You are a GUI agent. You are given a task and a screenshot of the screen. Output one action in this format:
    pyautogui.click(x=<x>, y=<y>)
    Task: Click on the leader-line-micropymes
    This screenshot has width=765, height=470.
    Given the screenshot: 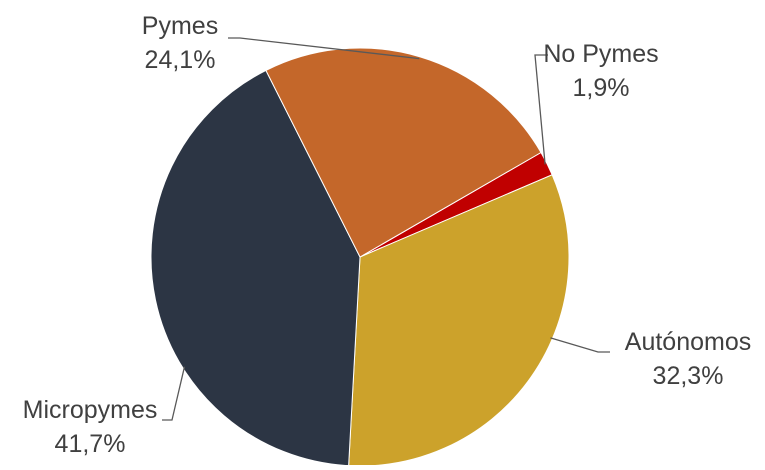 What is the action you would take?
    pyautogui.click(x=174, y=393)
    